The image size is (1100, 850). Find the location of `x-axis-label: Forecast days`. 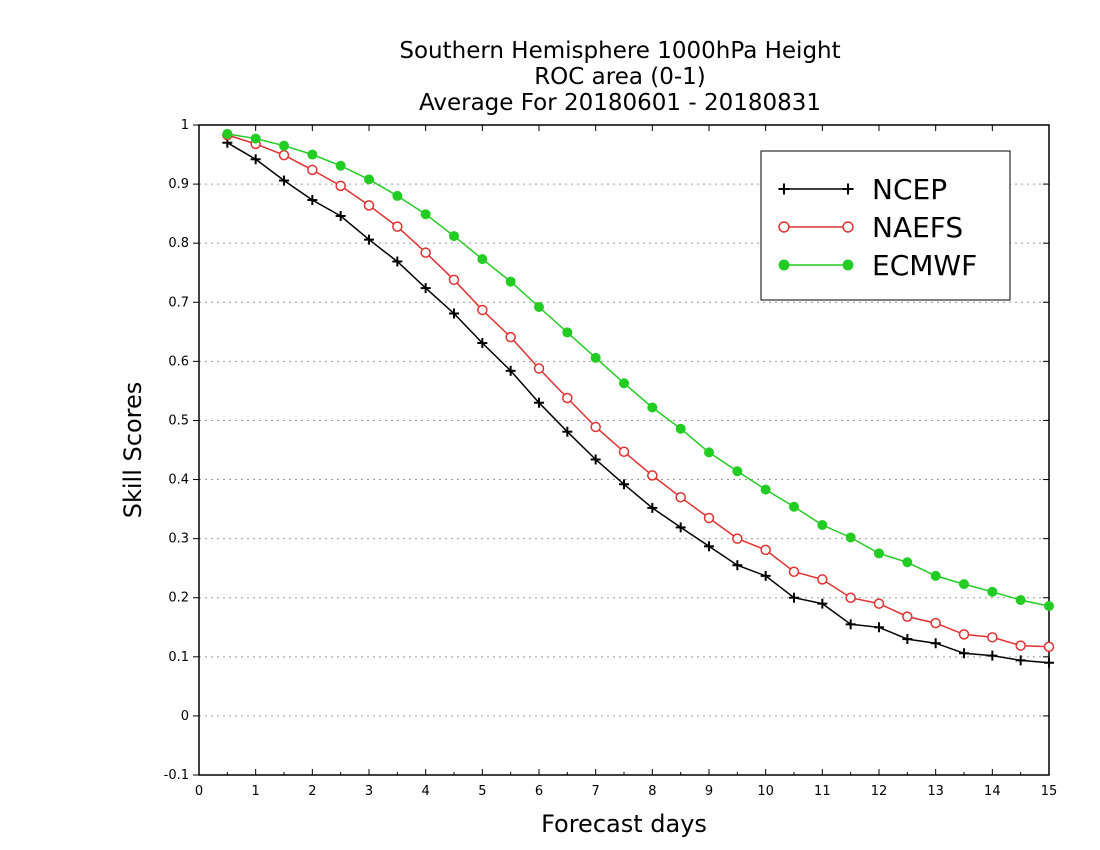

x-axis-label: Forecast days is located at coordinates (624, 824).